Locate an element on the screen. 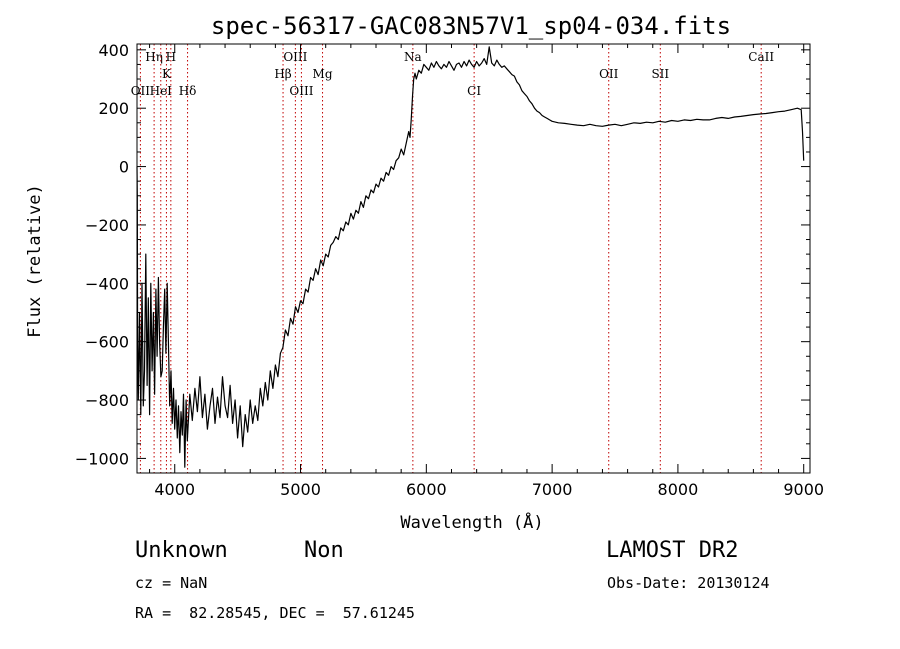  emission-line-label: Na is located at coordinates (413, 57).